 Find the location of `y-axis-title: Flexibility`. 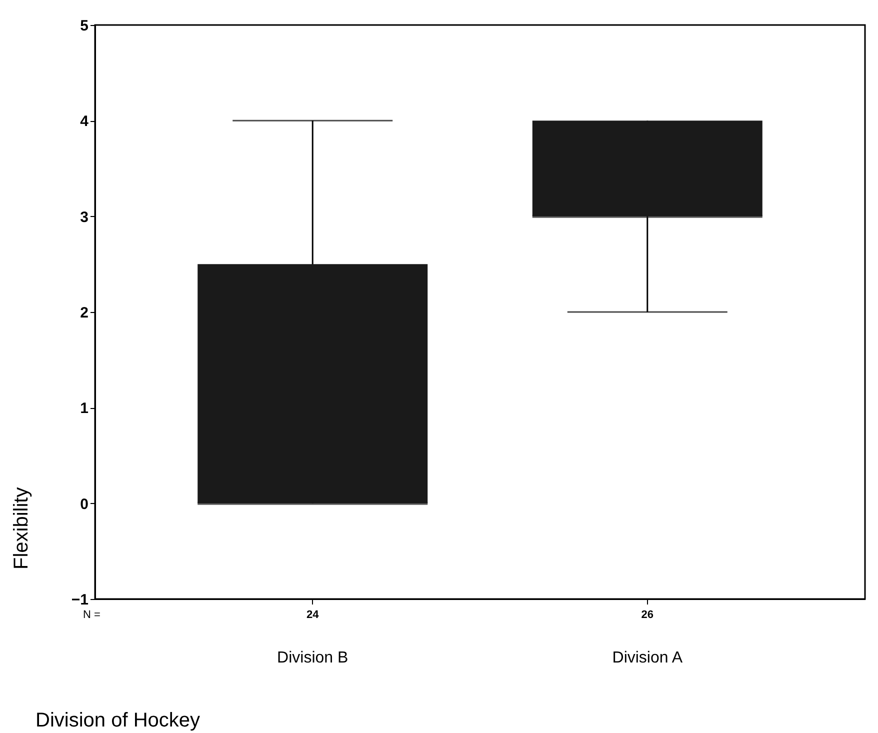

y-axis-title: Flexibility is located at coordinates (21, 528).